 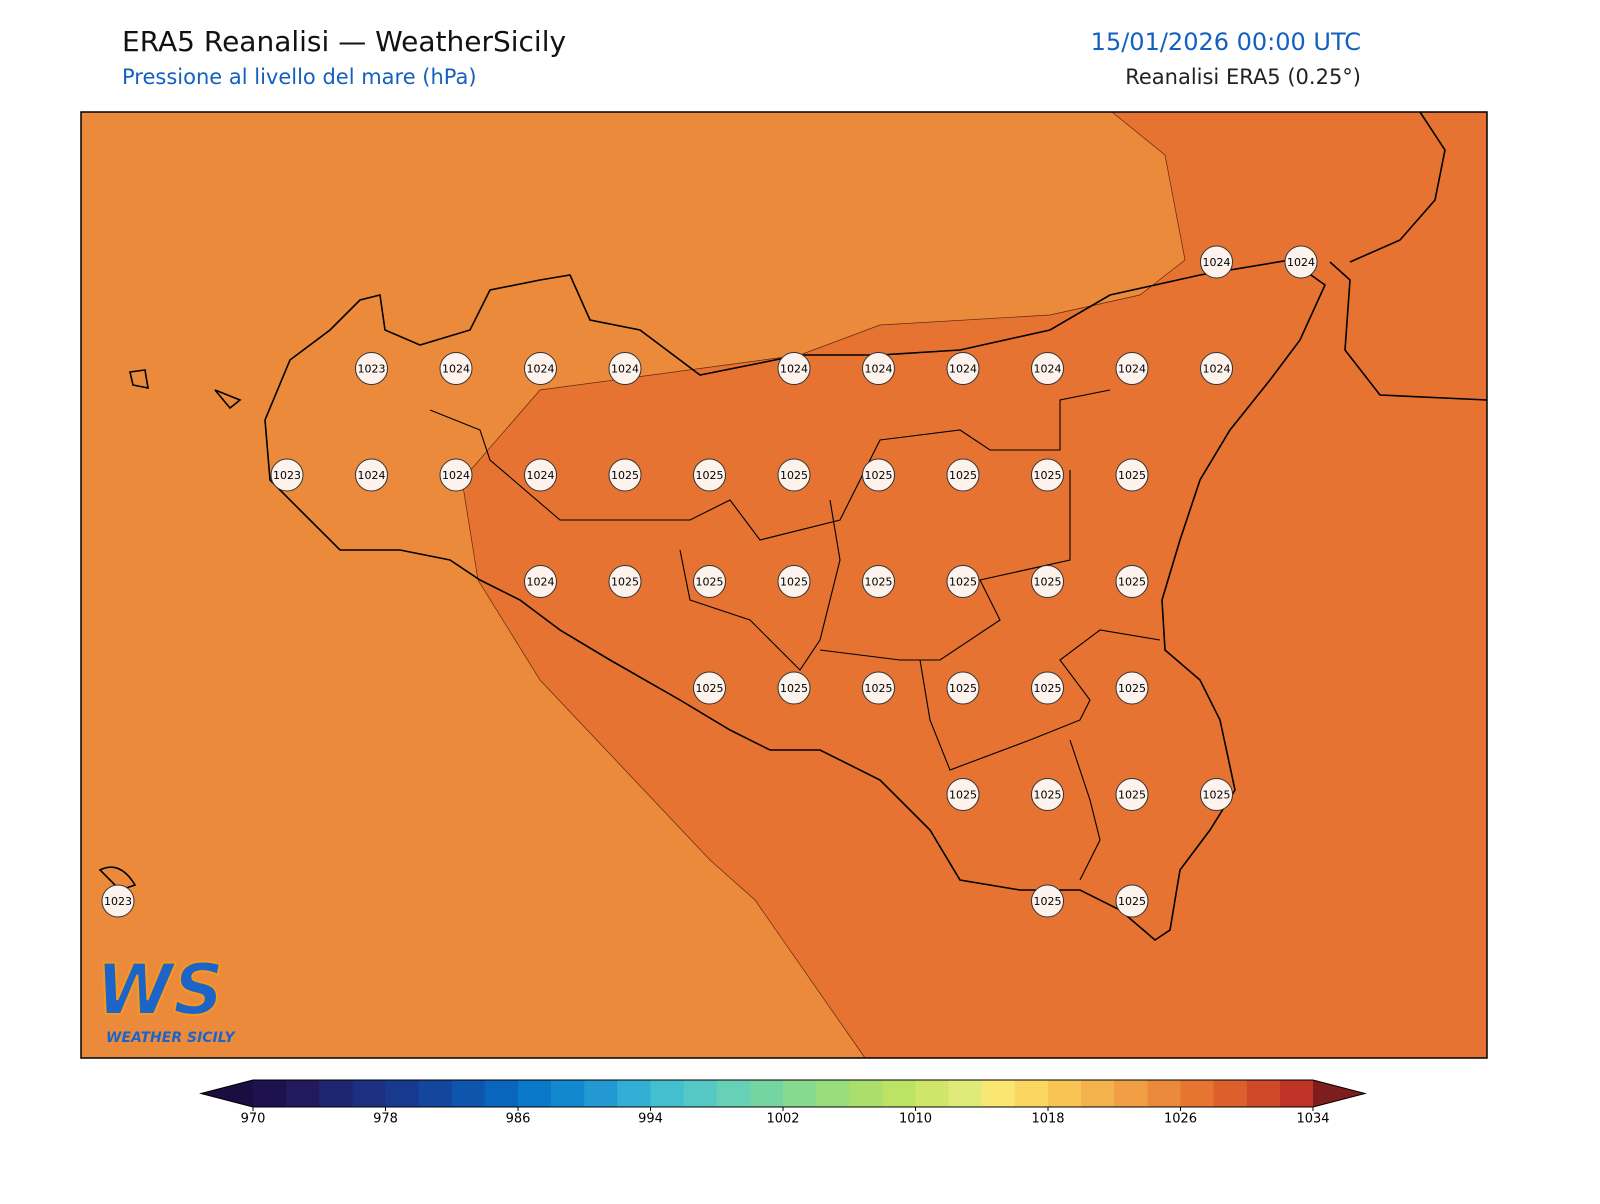 I want to click on source: Reanalisi ERA5 (0.25°), so click(x=1243, y=77).